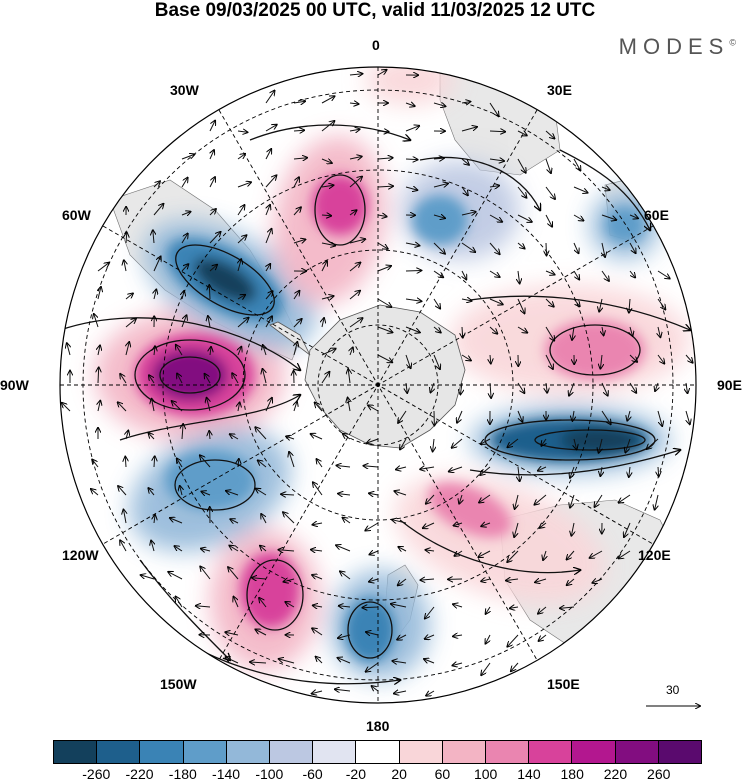 The image size is (750, 783). Describe the element at coordinates (656, 215) in the screenshot. I see `lon-label-60e: 60E` at that location.